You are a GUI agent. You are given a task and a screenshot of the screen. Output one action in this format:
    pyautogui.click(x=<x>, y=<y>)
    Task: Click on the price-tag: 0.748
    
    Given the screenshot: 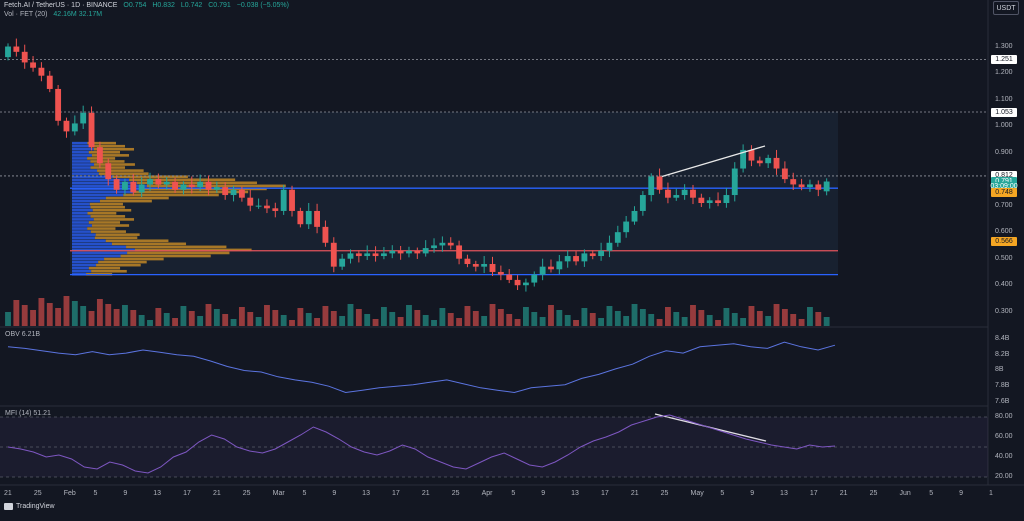 What is the action you would take?
    pyautogui.click(x=1004, y=193)
    